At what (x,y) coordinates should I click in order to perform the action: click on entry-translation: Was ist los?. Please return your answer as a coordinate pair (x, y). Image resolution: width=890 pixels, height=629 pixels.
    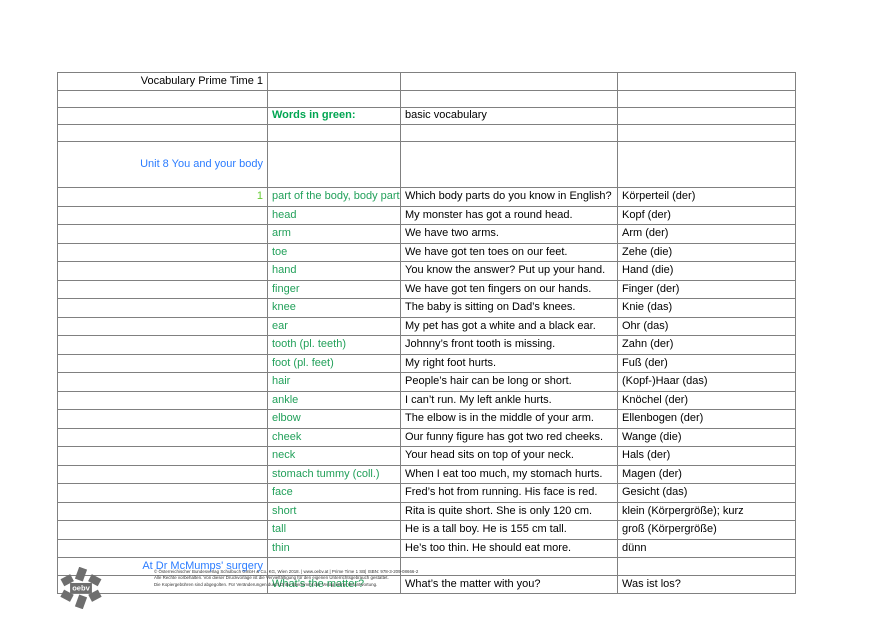
    Looking at the image, I should click on (706, 584).